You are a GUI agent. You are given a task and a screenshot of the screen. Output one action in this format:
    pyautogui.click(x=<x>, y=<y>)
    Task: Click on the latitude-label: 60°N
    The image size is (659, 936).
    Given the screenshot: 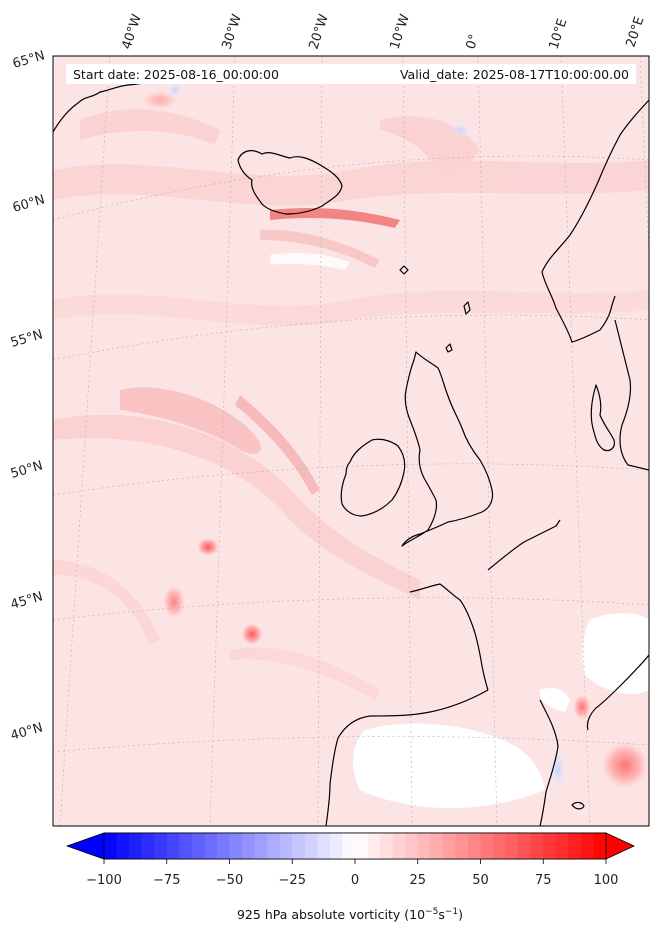 What is the action you would take?
    pyautogui.click(x=29, y=203)
    